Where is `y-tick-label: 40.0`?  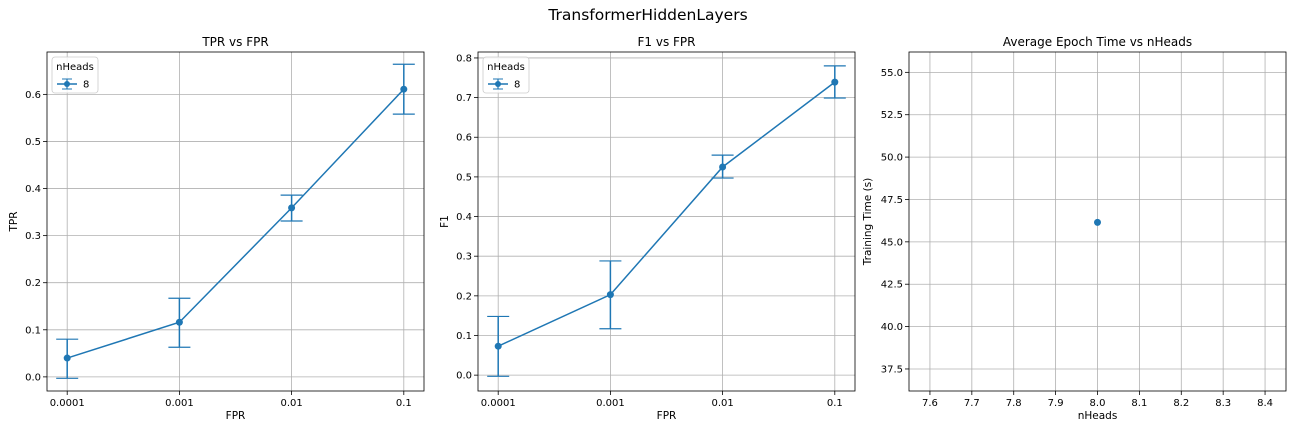 y-tick-label: 40.0 is located at coordinates (892, 327).